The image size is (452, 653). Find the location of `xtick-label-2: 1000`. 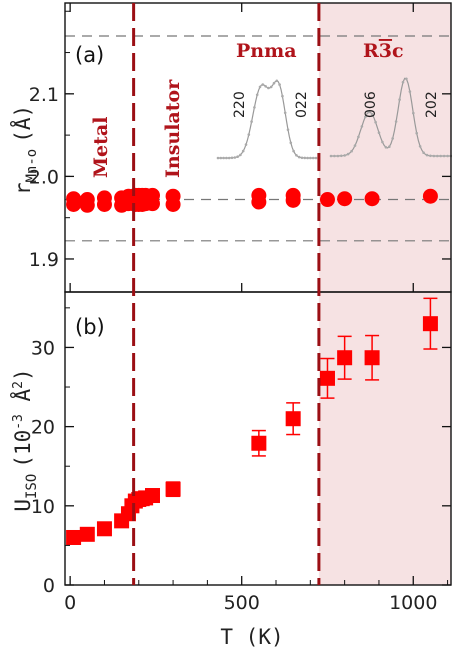

xtick-label-2: 1000 is located at coordinates (413, 603).